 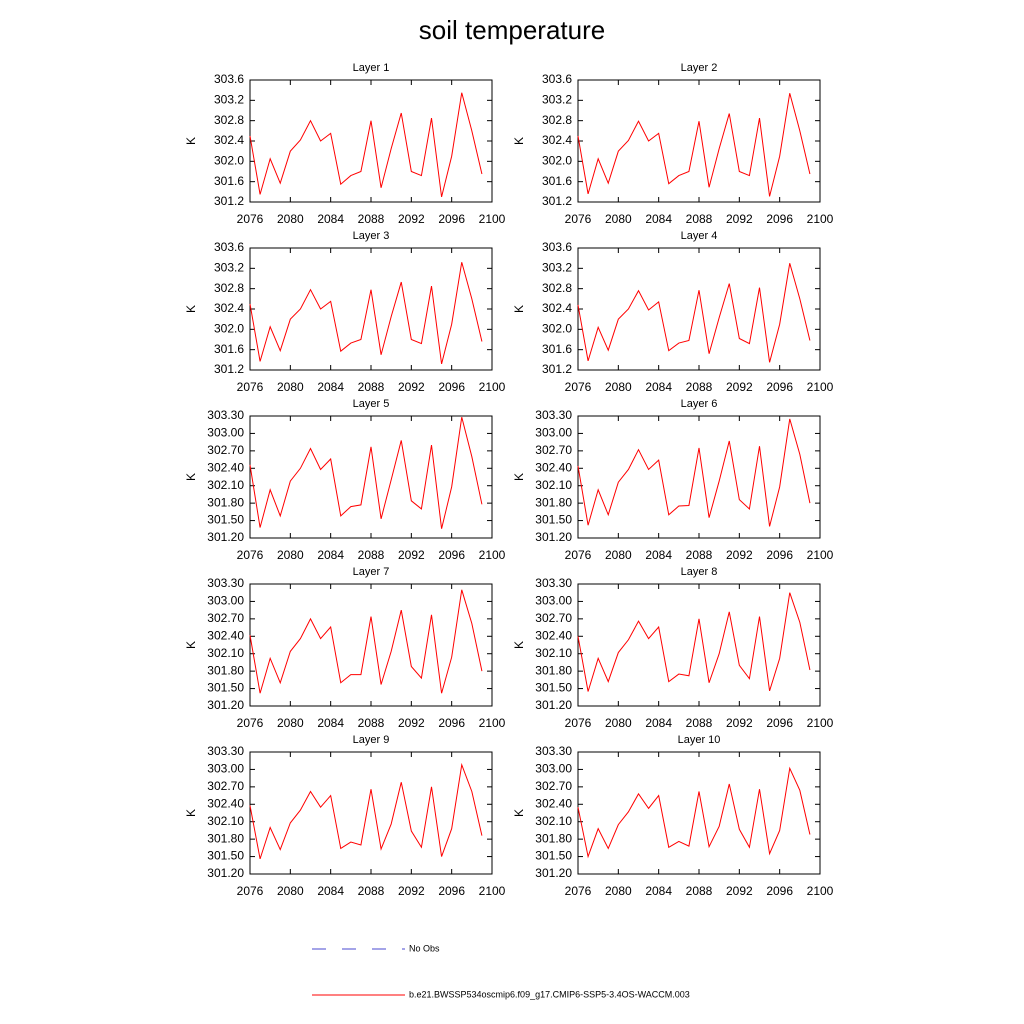 I want to click on subplot-title: Layer 9, so click(x=371, y=740).